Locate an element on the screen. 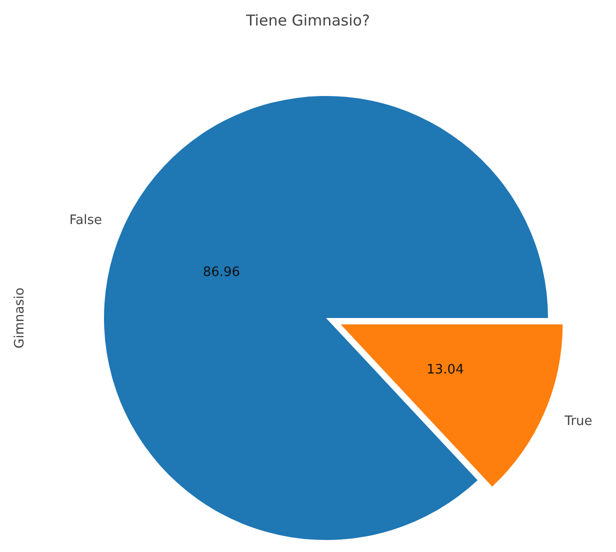  slice-label: False is located at coordinates (85, 220).